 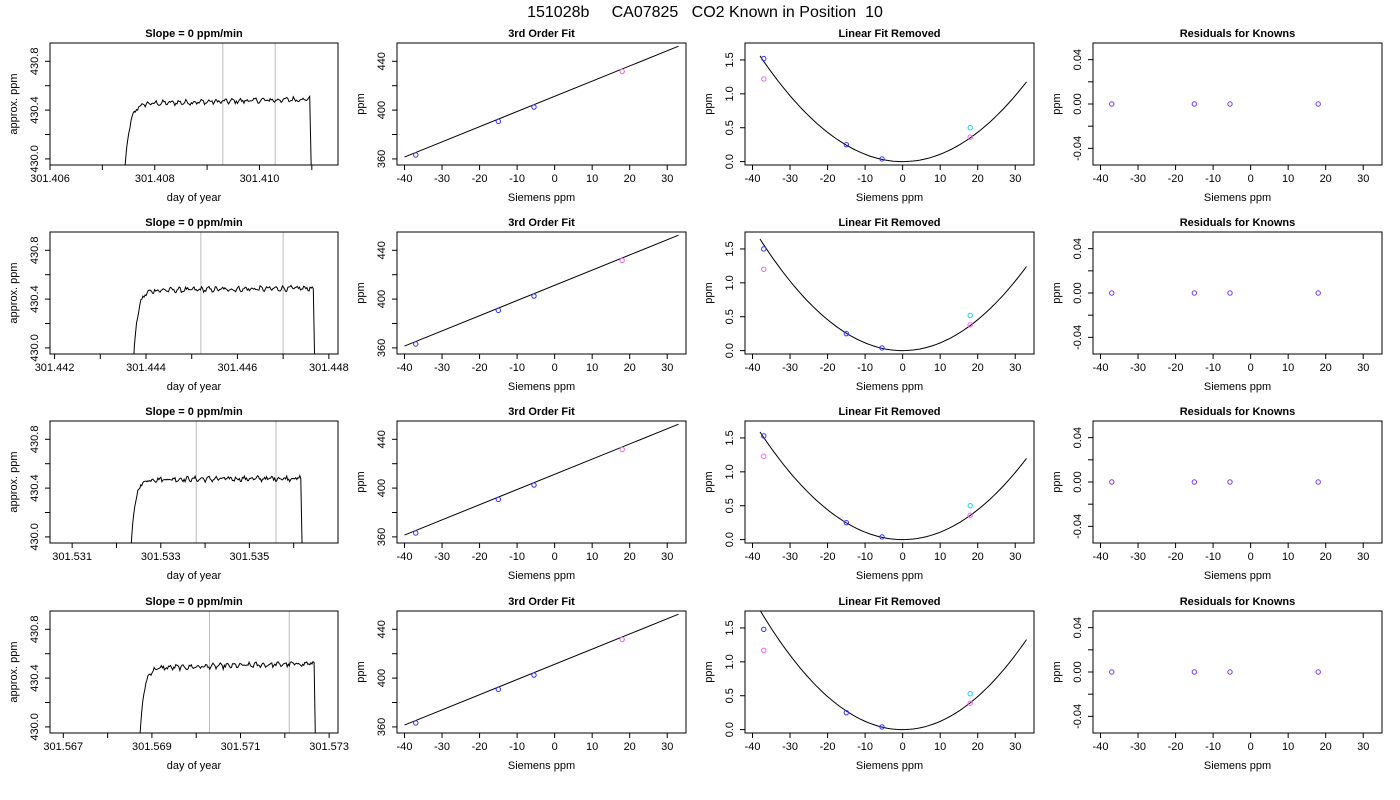 What do you see at coordinates (35, 440) in the screenshot?
I see `y-tick-label: 430.8` at bounding box center [35, 440].